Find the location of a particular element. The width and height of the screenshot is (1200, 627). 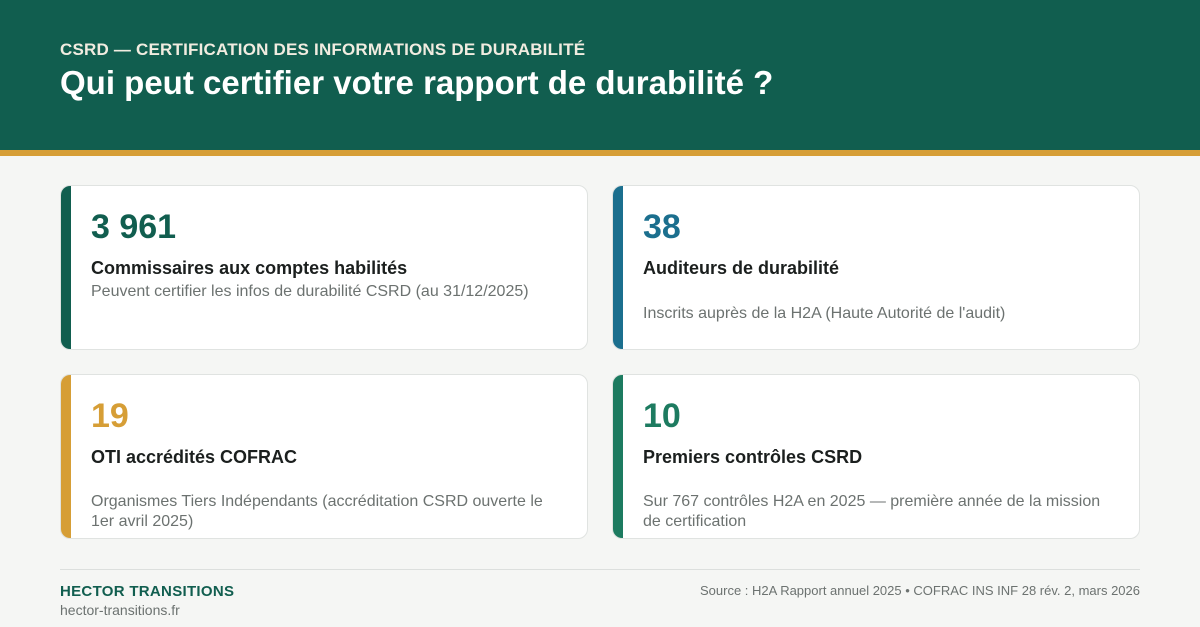

stat-value: 3 961 is located at coordinates (134, 227).